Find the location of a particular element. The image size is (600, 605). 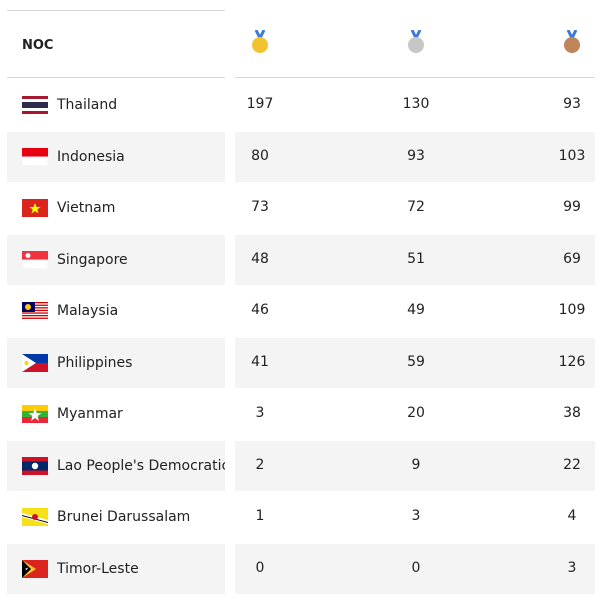

silver-icon is located at coordinates (416, 43).